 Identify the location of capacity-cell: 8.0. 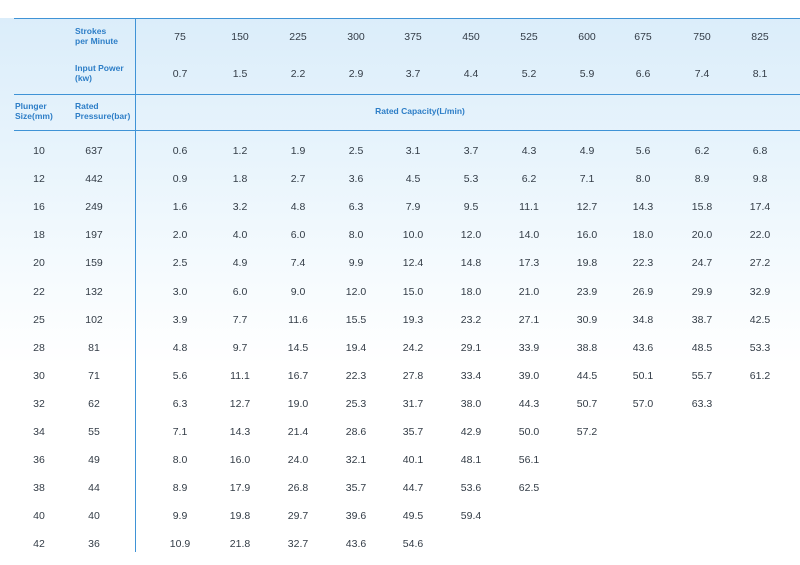
(356, 235).